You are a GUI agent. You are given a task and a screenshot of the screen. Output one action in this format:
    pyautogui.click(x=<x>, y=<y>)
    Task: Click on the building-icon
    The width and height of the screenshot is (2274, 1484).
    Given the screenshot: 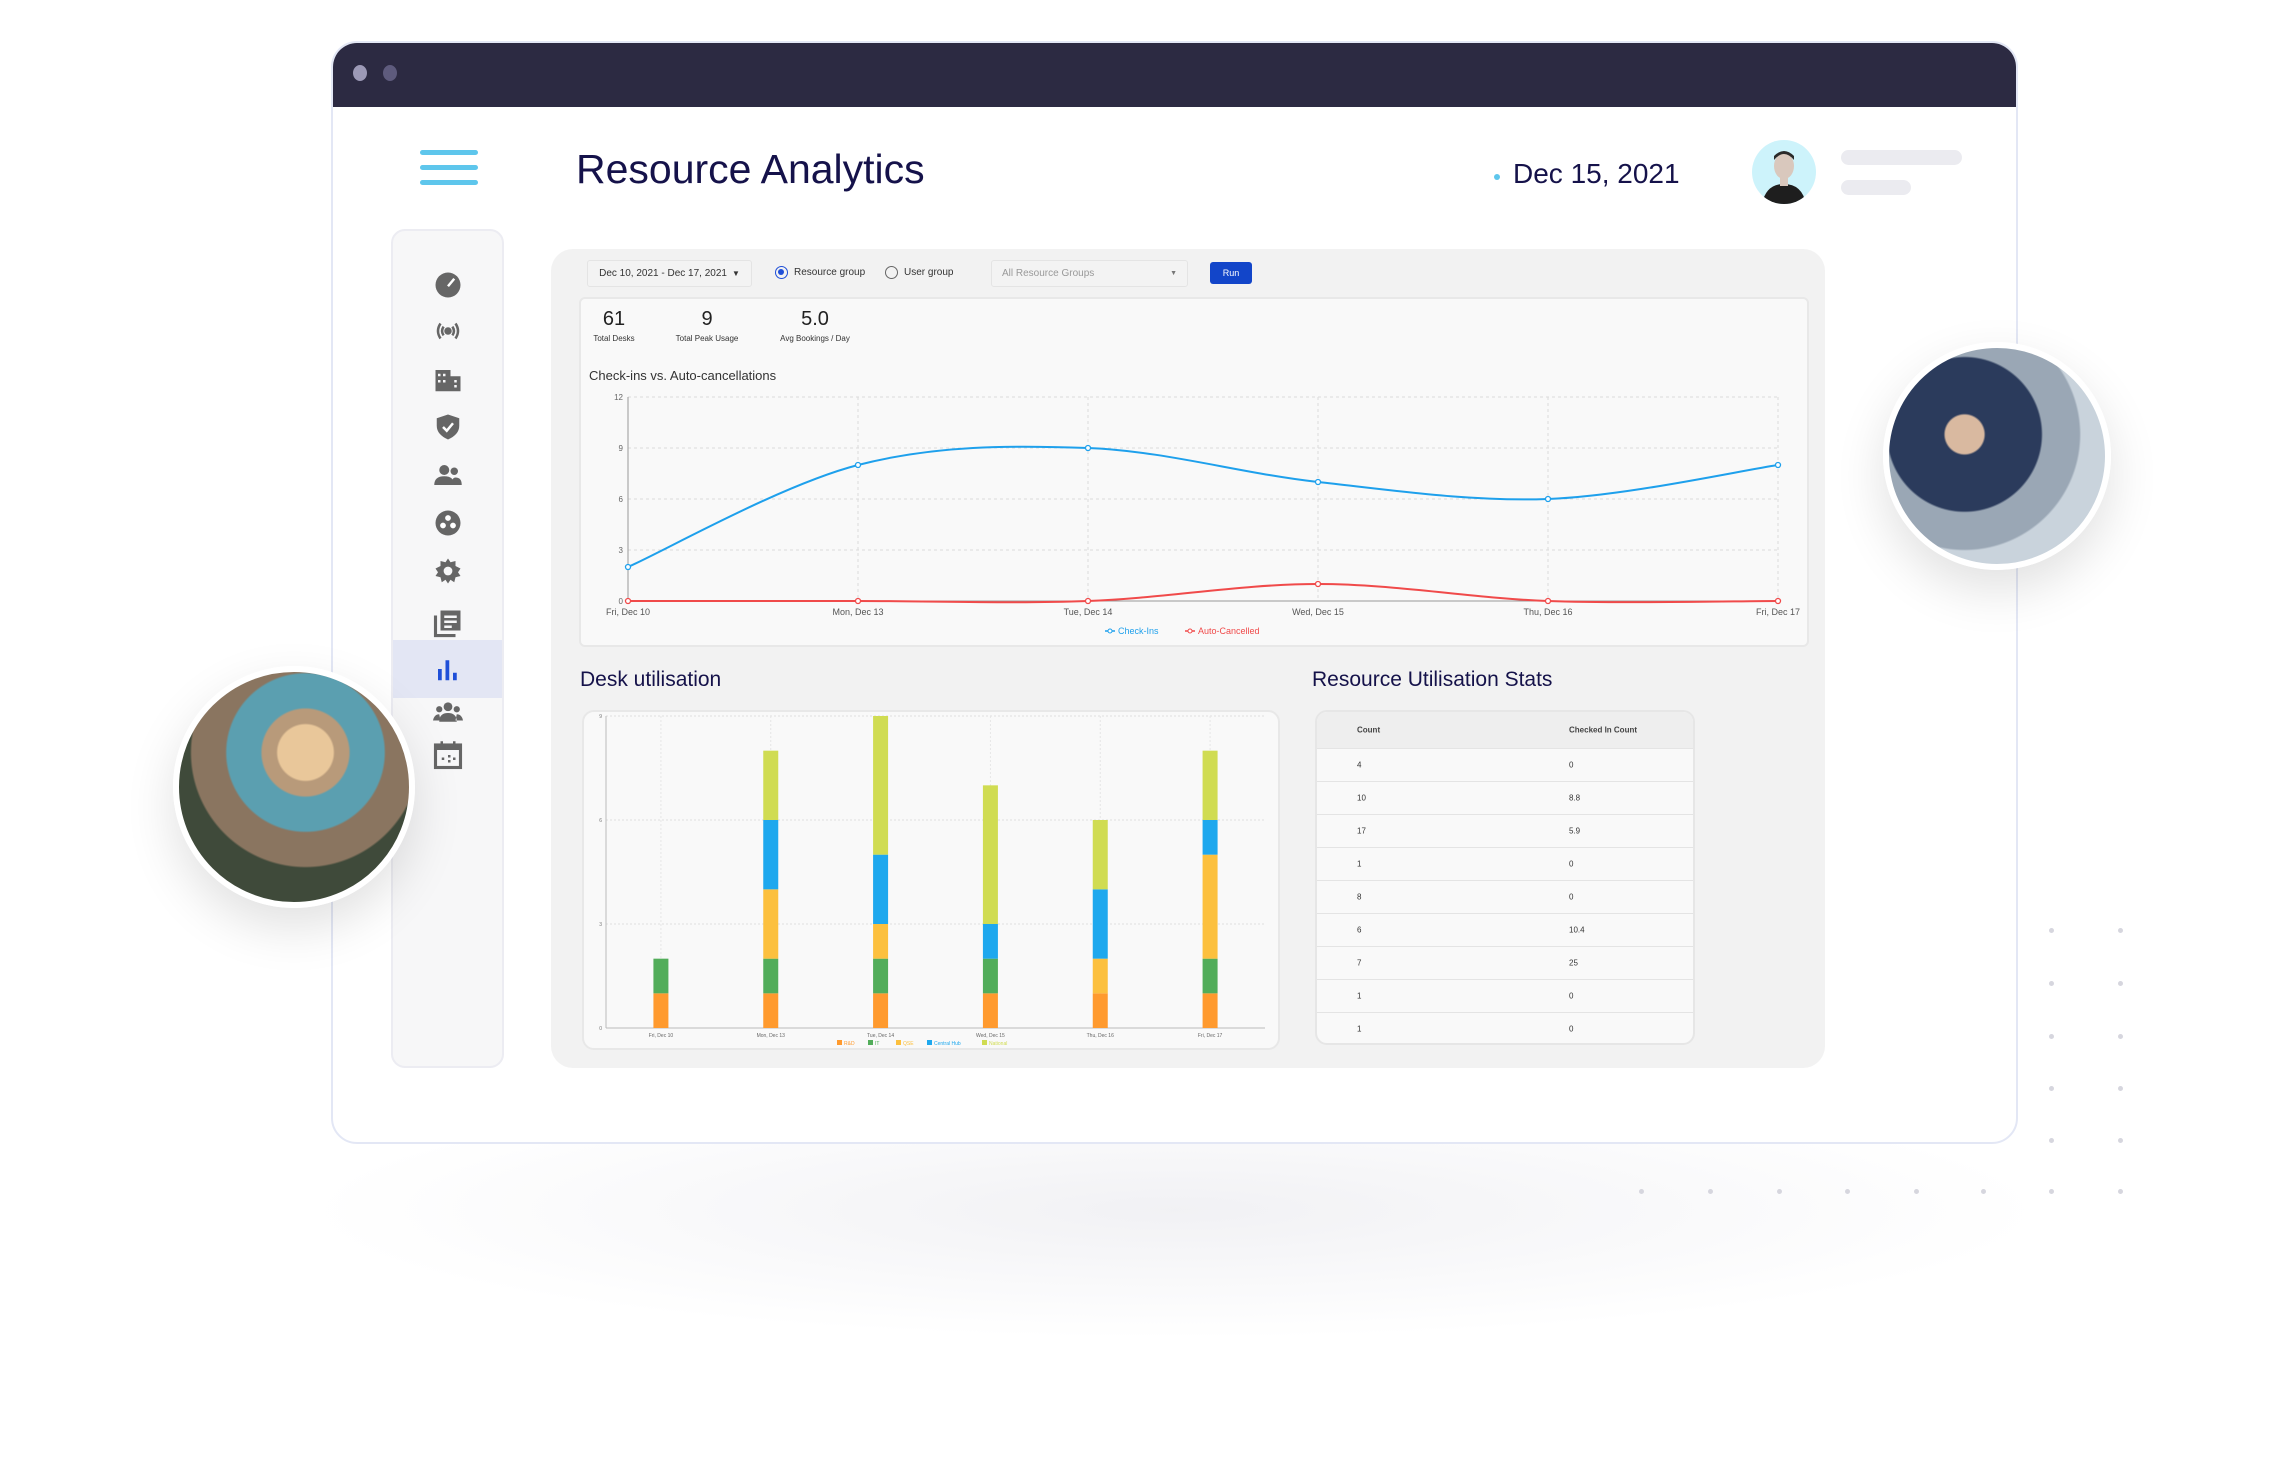 What is the action you would take?
    pyautogui.click(x=447, y=381)
    